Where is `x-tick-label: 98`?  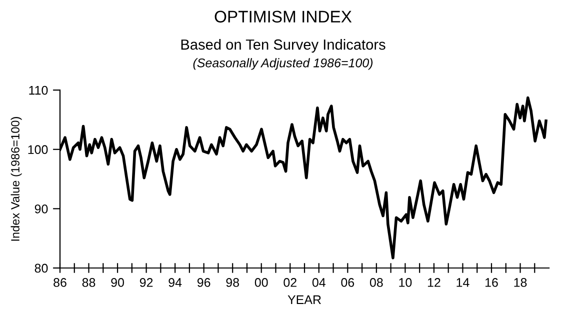 x-tick-label: 98 is located at coordinates (232, 282).